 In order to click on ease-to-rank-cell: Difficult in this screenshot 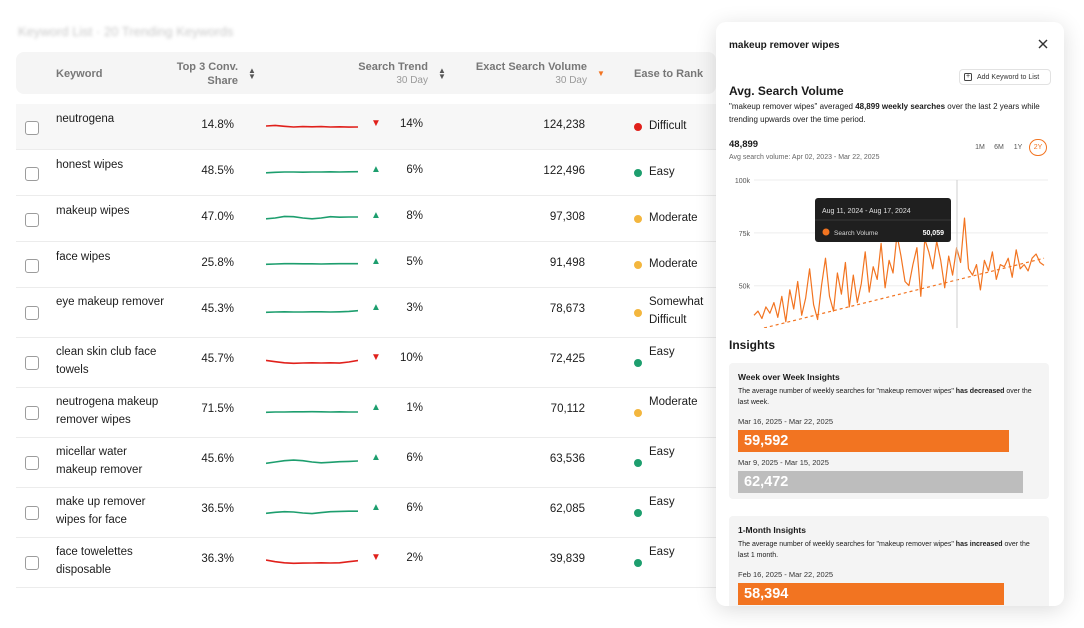, I will do `click(668, 126)`.